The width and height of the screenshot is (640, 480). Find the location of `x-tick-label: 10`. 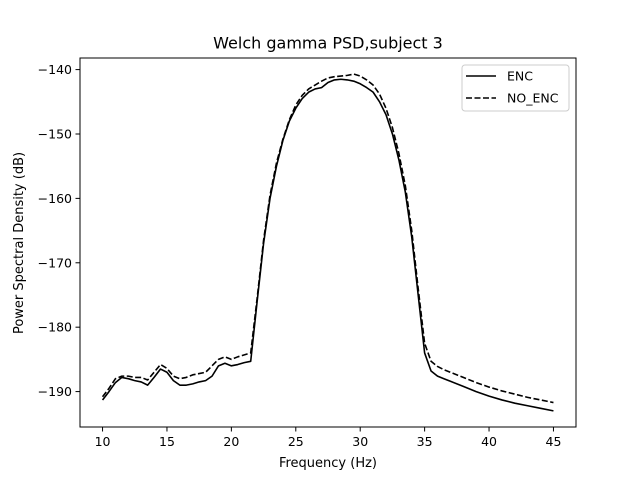

x-tick-label: 10 is located at coordinates (103, 441).